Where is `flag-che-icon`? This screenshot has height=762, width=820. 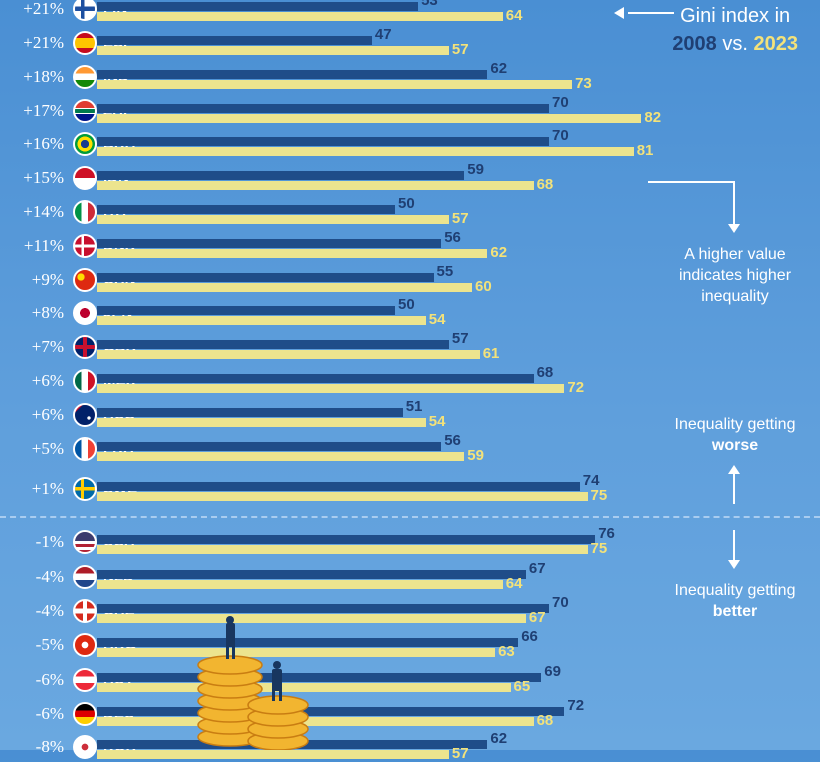
flag-che-icon is located at coordinates (85, 611).